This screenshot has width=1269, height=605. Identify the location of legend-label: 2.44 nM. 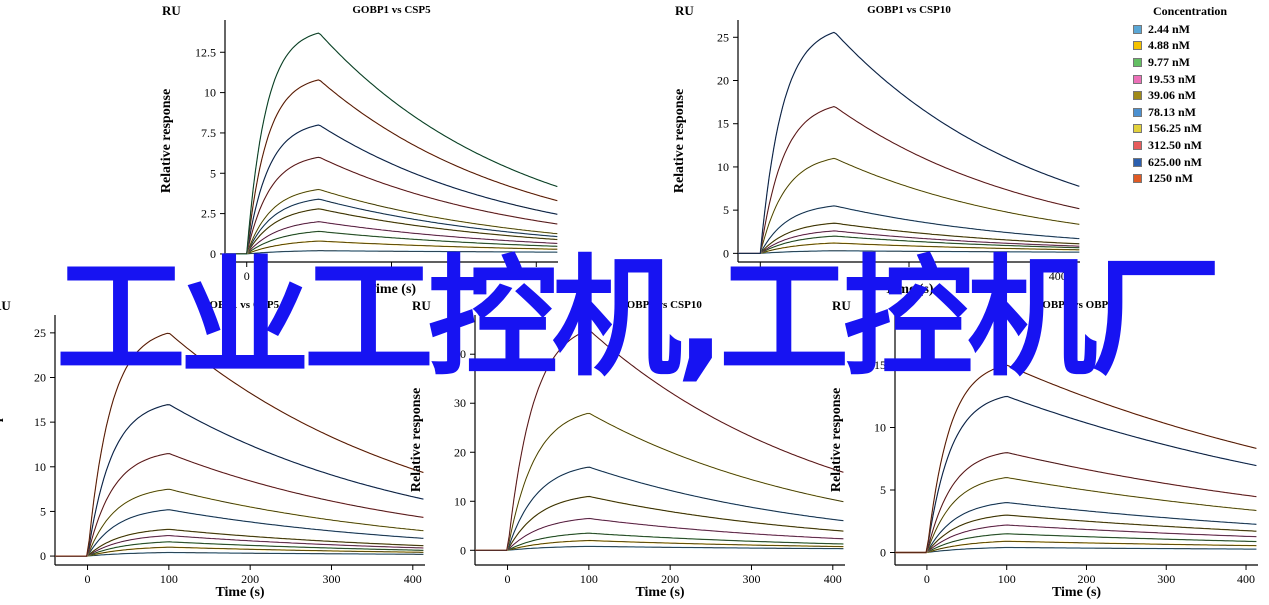
(1169, 28).